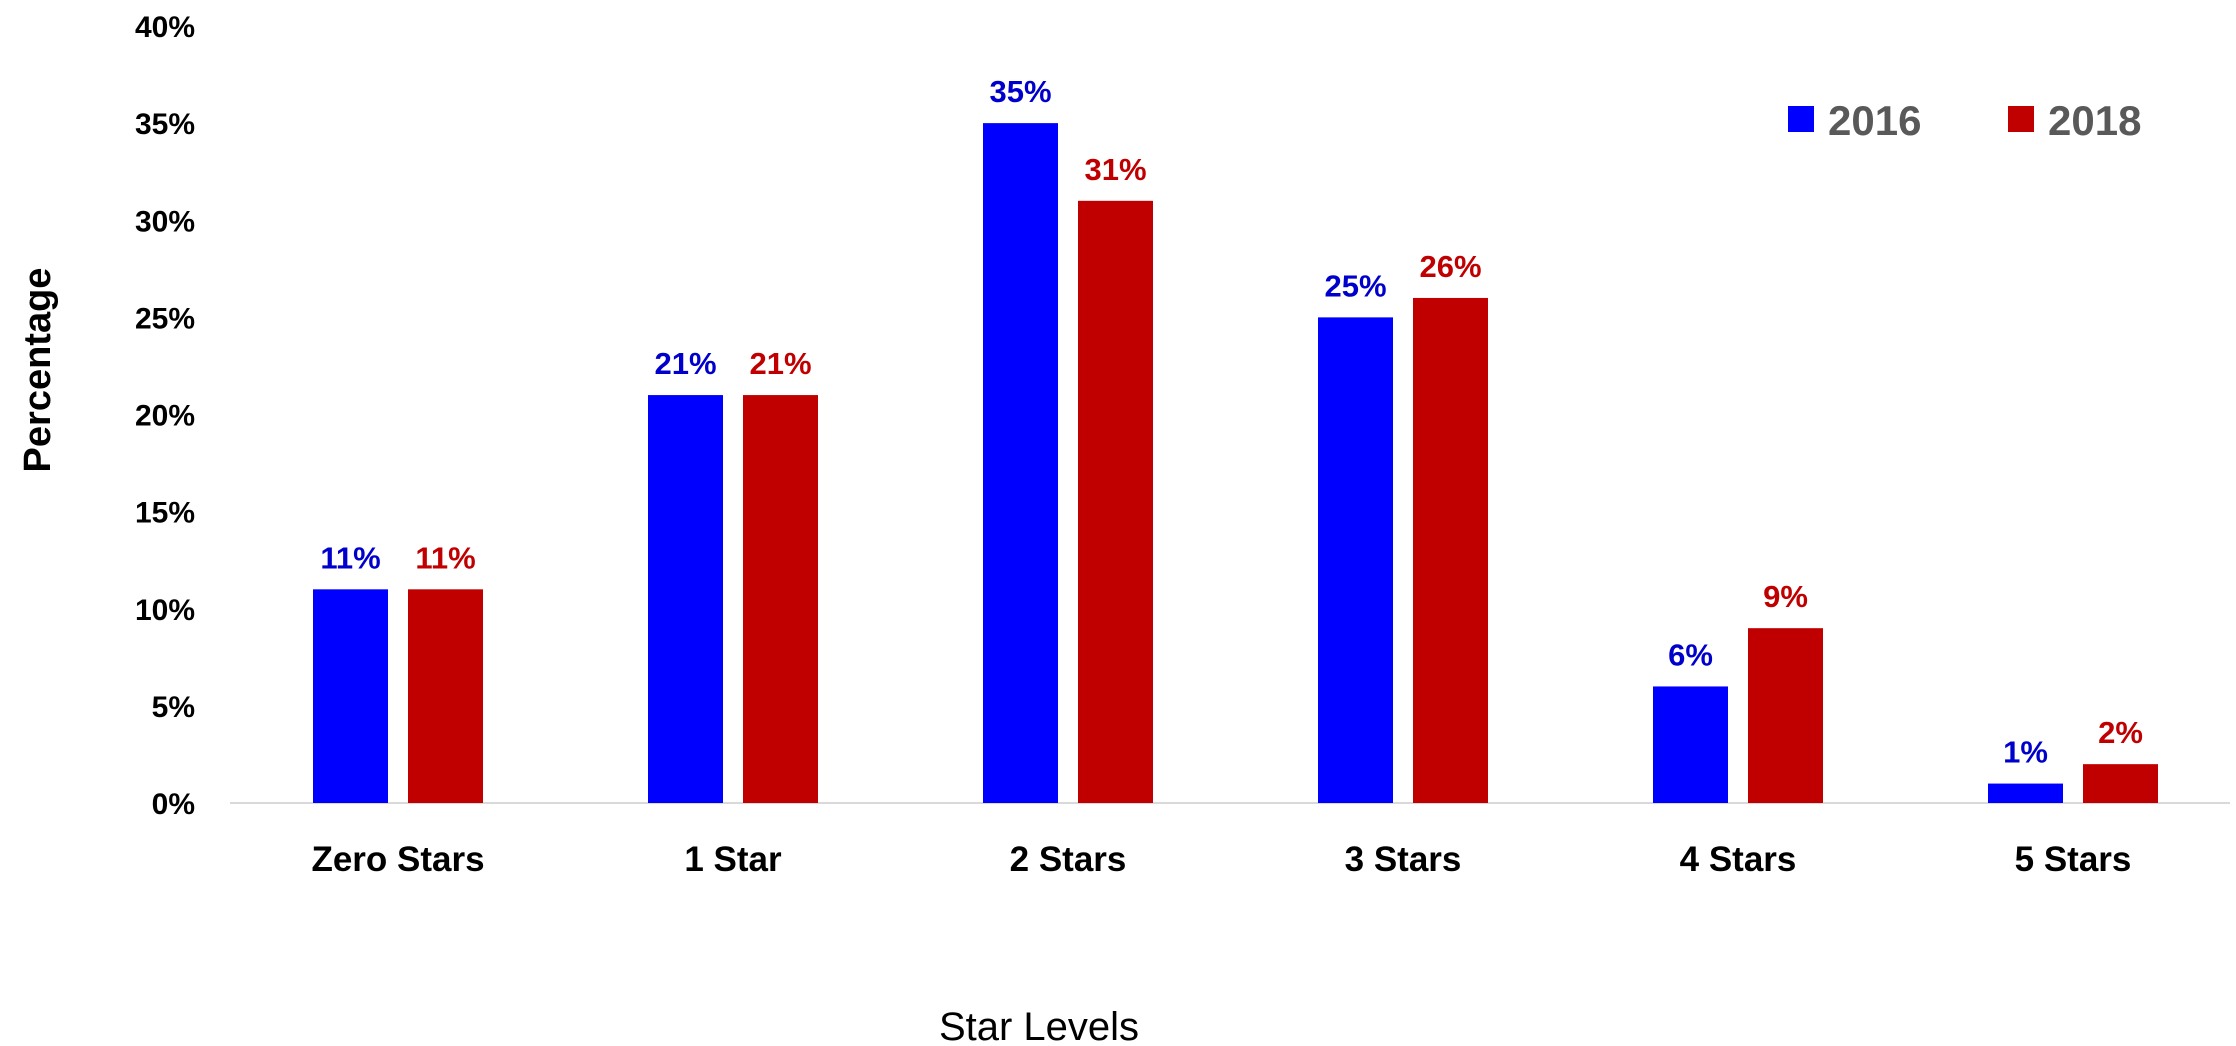 The height and width of the screenshot is (1046, 2236). I want to click on y-tick-label: 5%, so click(173, 707).